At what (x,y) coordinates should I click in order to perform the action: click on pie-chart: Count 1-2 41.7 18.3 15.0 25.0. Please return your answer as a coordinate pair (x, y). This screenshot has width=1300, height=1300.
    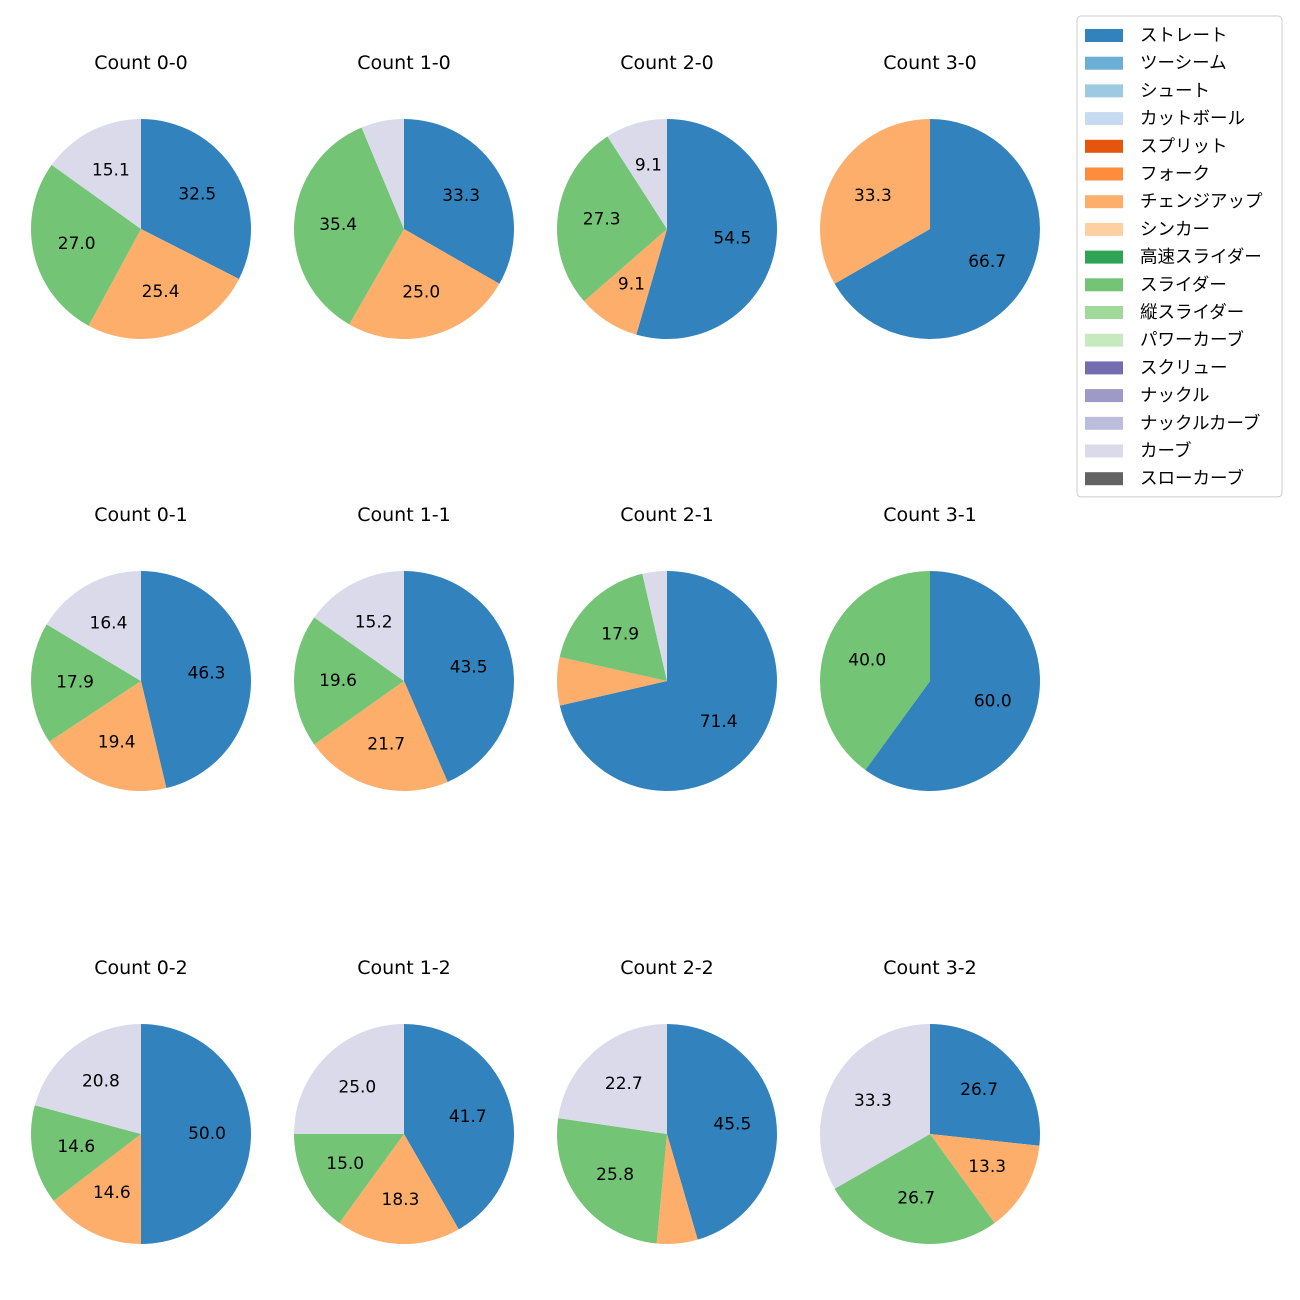
    Looking at the image, I should click on (404, 1101).